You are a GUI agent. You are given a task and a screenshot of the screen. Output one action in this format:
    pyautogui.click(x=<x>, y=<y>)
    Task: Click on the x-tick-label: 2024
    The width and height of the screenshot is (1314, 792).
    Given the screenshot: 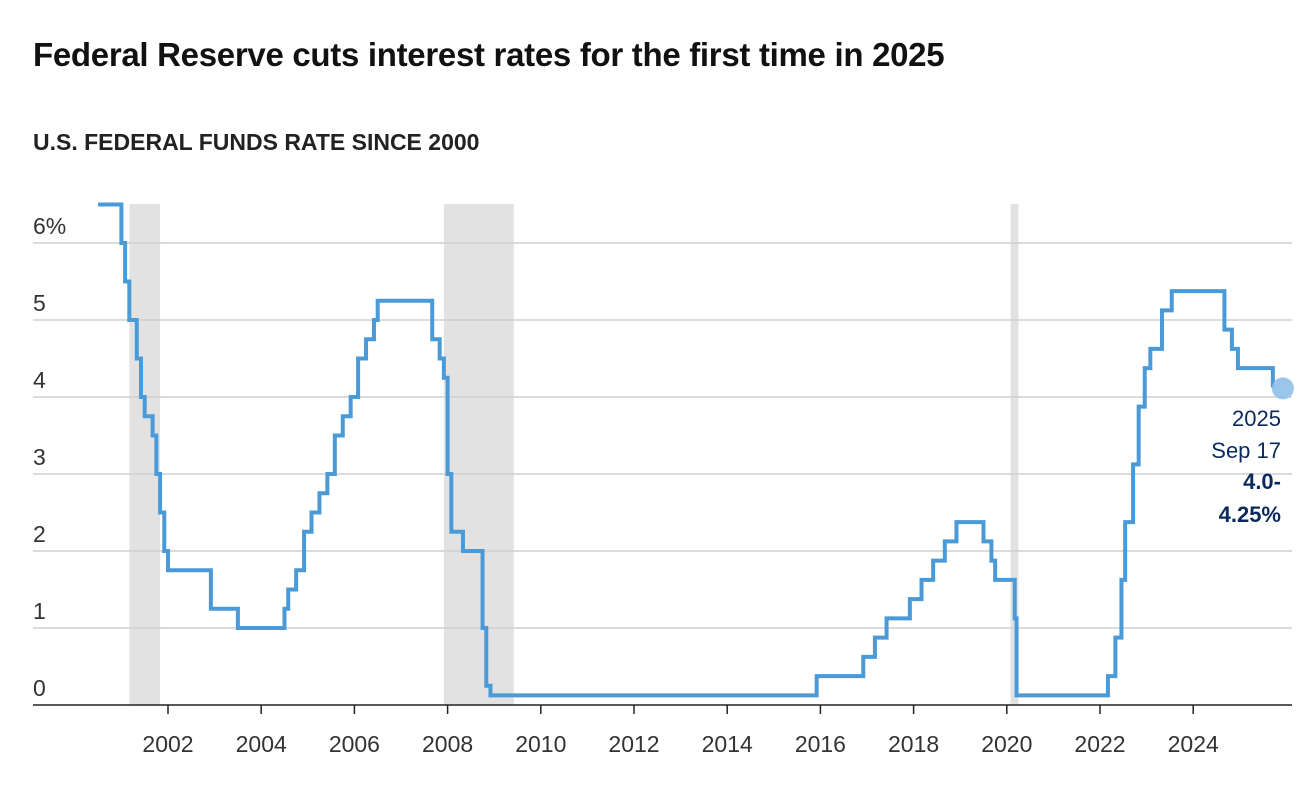 What is the action you would take?
    pyautogui.click(x=1193, y=744)
    